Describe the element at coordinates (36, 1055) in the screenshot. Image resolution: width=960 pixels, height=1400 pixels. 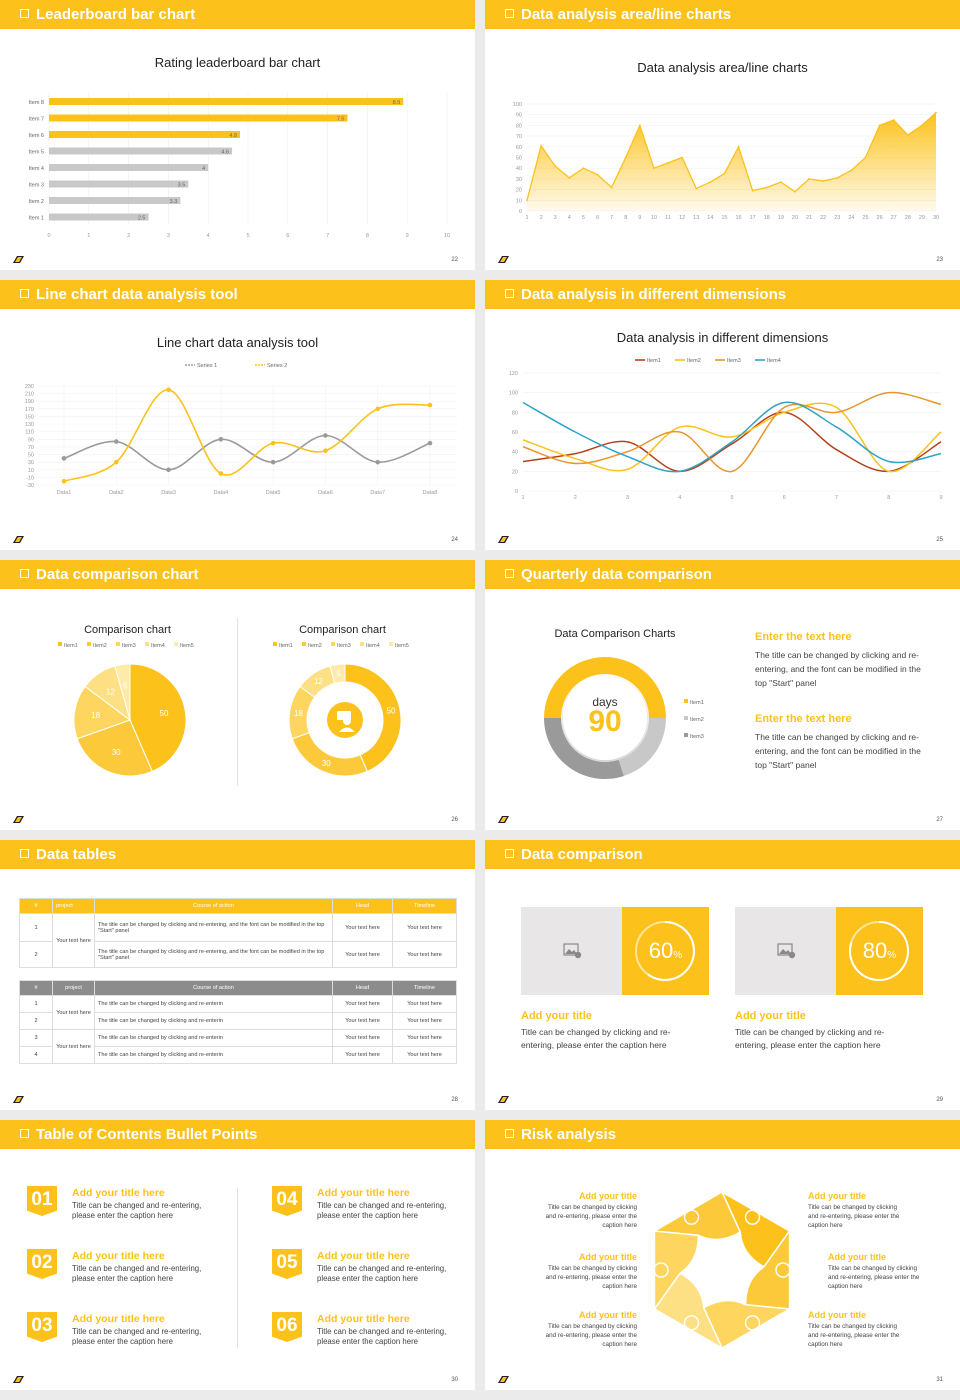
I see `table-cell: 4` at that location.